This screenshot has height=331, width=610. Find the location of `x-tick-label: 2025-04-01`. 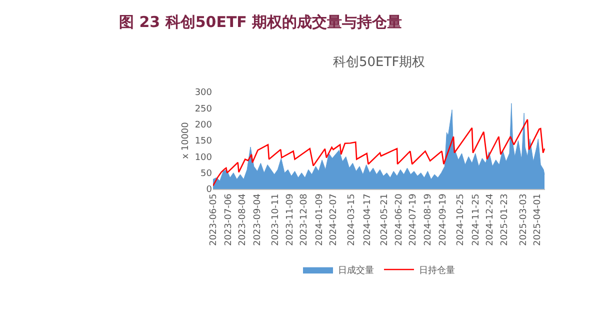

x-tick-label: 2025-04-01 is located at coordinates (538, 220).